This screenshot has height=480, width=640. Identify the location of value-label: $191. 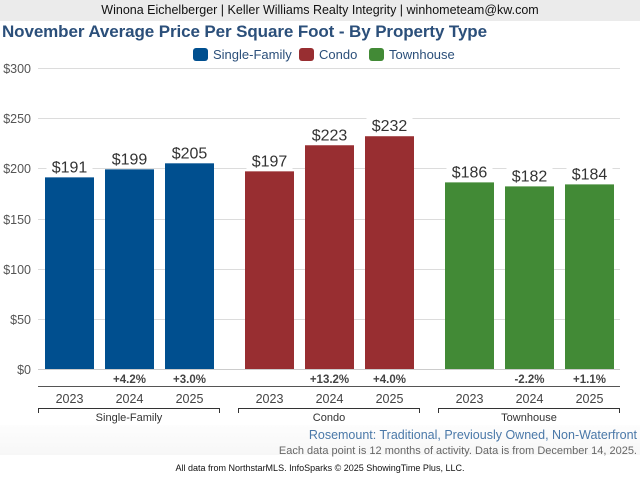
(70, 167).